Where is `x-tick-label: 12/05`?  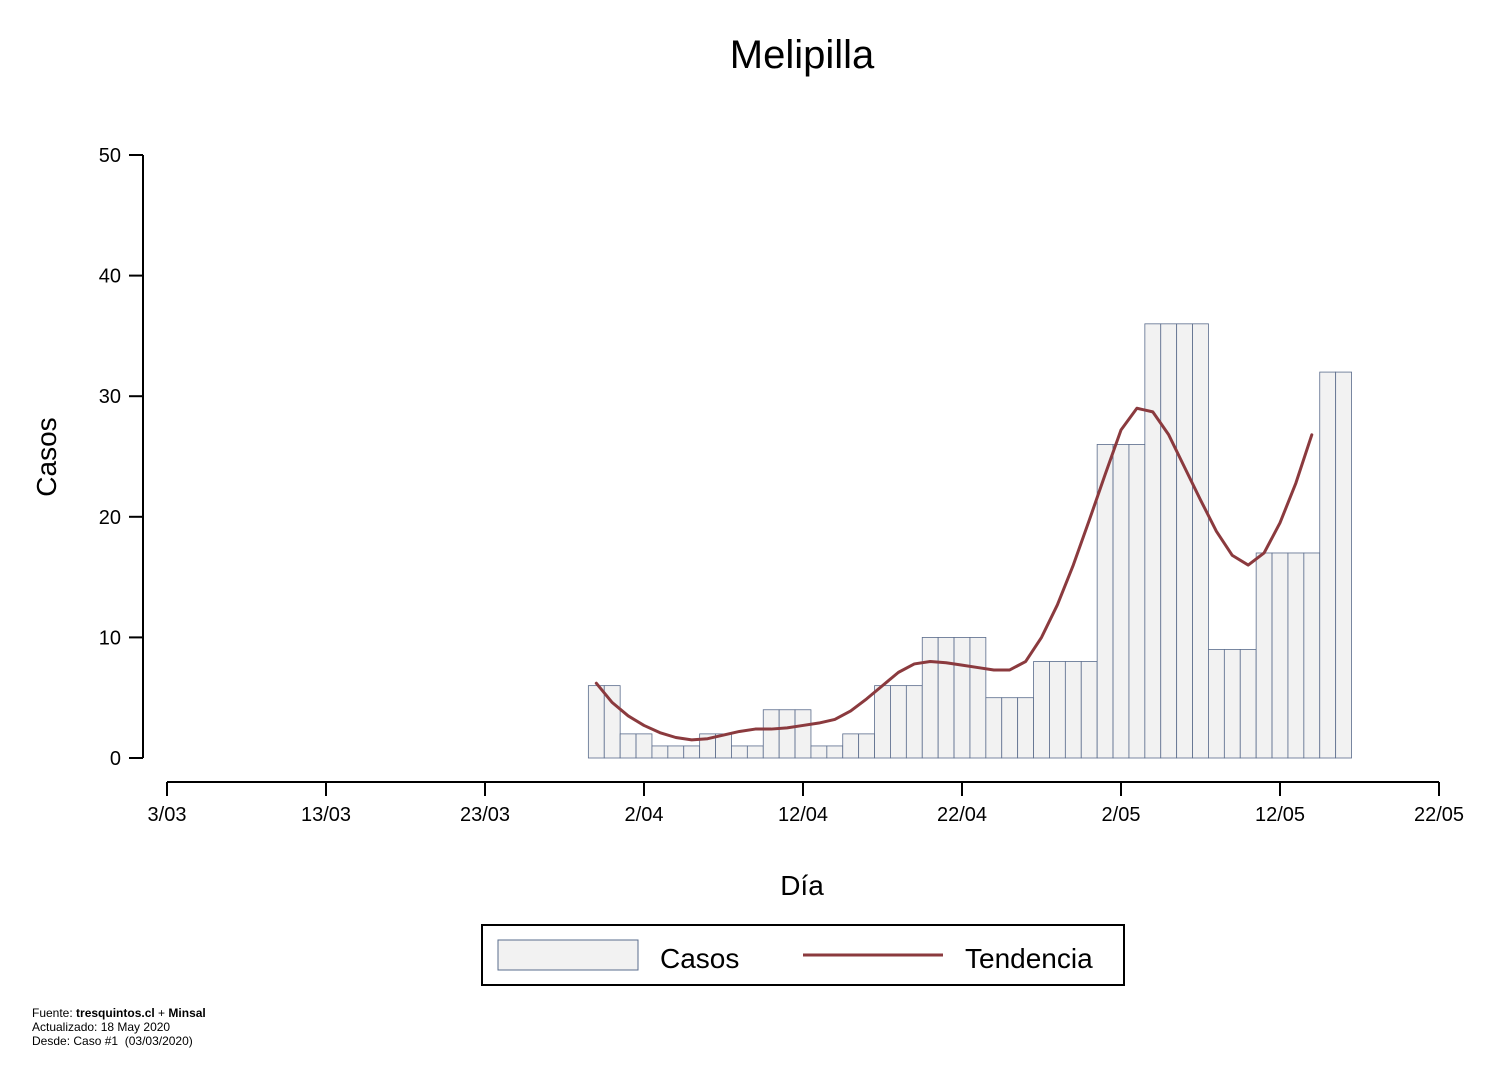
x-tick-label: 12/05 is located at coordinates (1280, 815).